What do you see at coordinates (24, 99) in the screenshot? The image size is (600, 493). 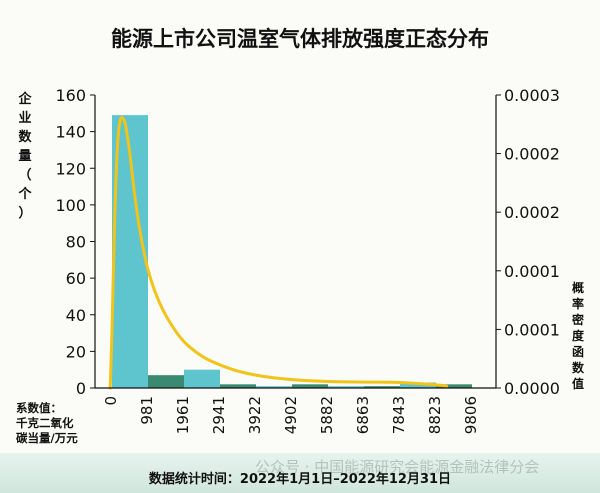 I see `left-axis-label-char-0: 企` at bounding box center [24, 99].